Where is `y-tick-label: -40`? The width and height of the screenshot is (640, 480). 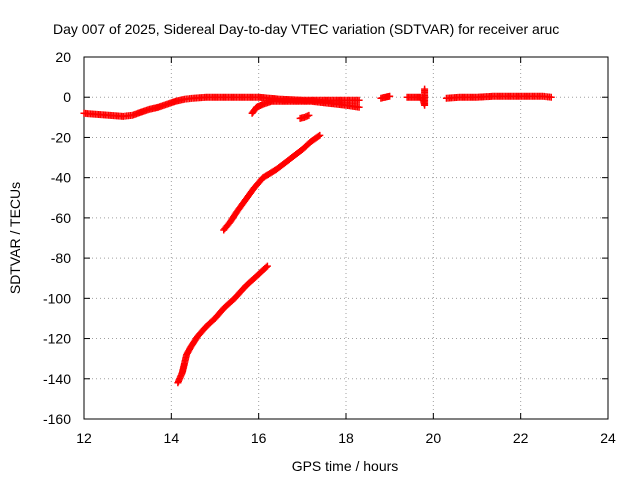
y-tick-label: -40 is located at coordinates (61, 178).